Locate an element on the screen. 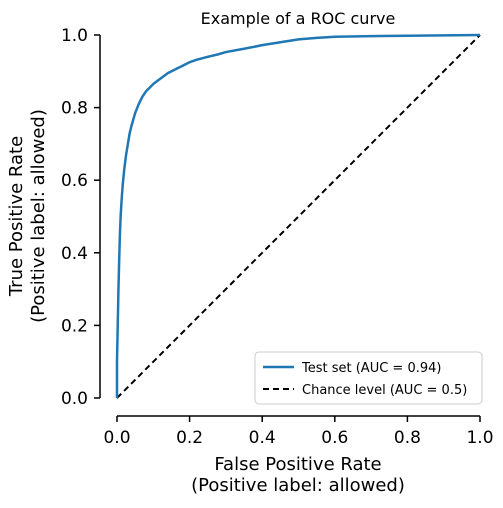  y-tick-label: 1.0 is located at coordinates (74, 36).